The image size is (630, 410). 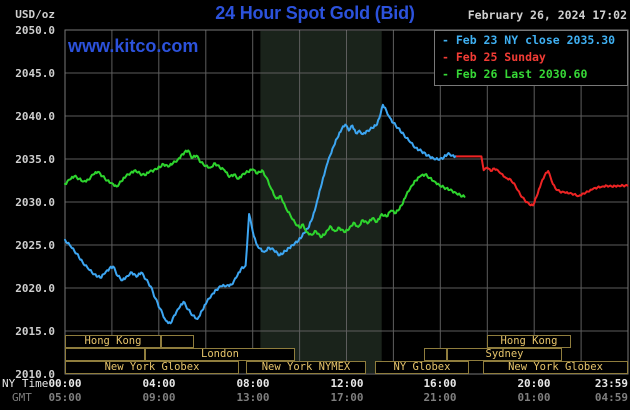 I want to click on y-axis-unit-label: USD/oz, so click(x=35, y=14).